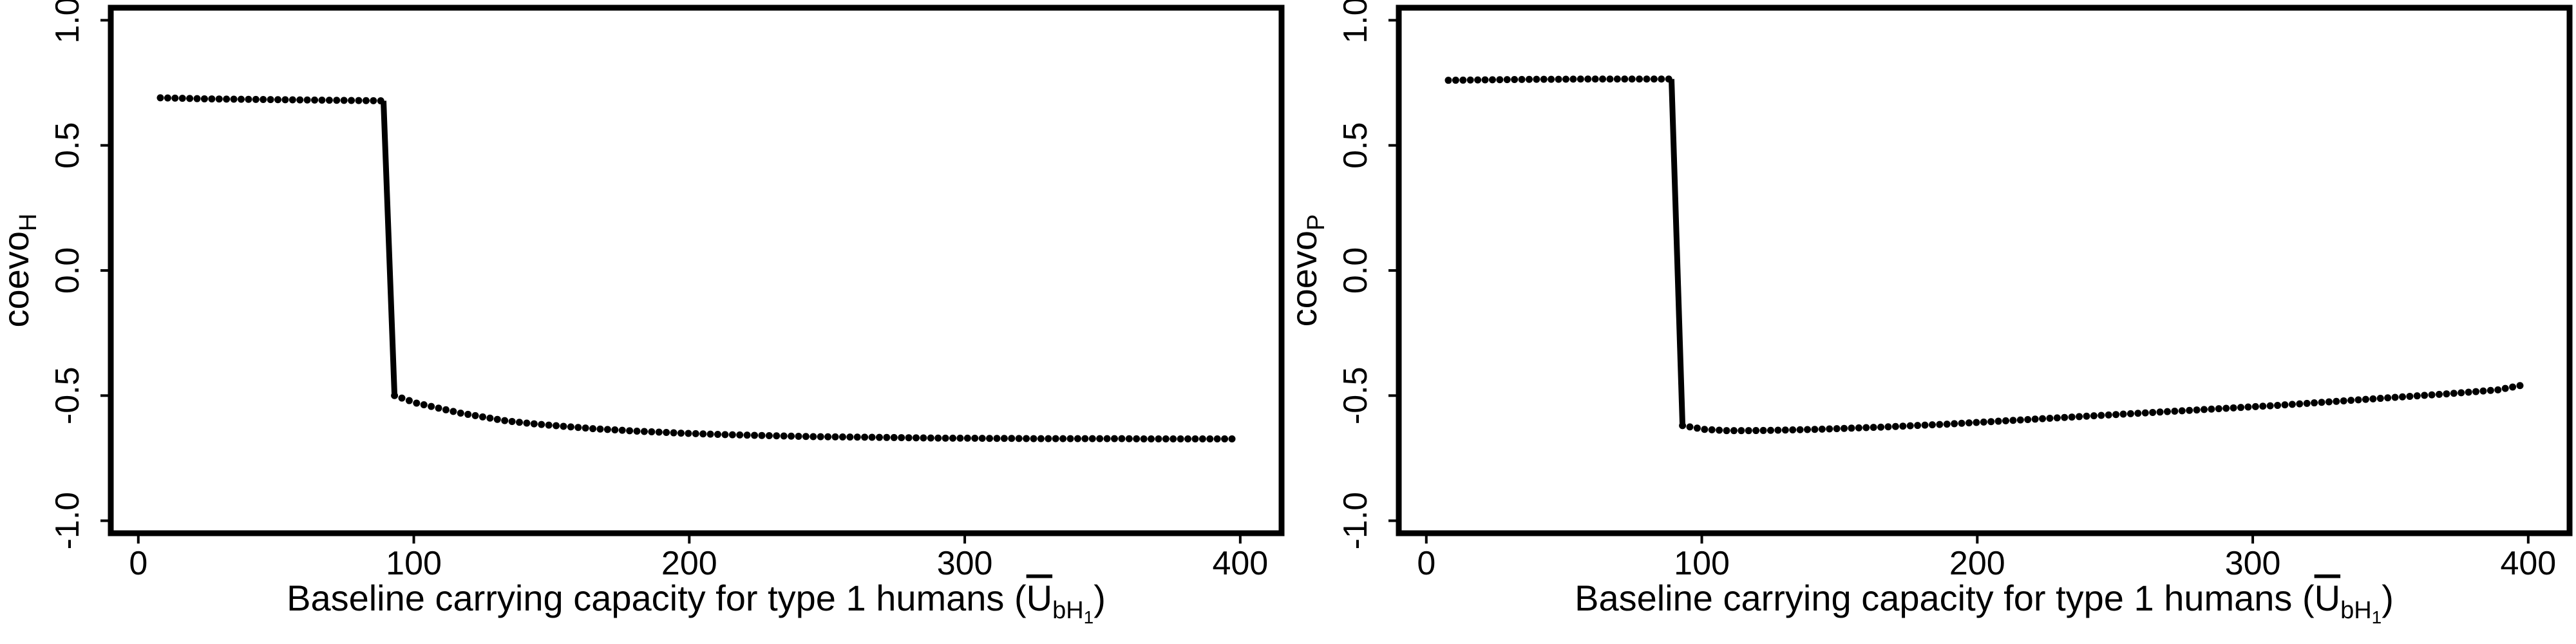  What do you see at coordinates (1355, 395) in the screenshot?
I see `y-tick-label: -0.5` at bounding box center [1355, 395].